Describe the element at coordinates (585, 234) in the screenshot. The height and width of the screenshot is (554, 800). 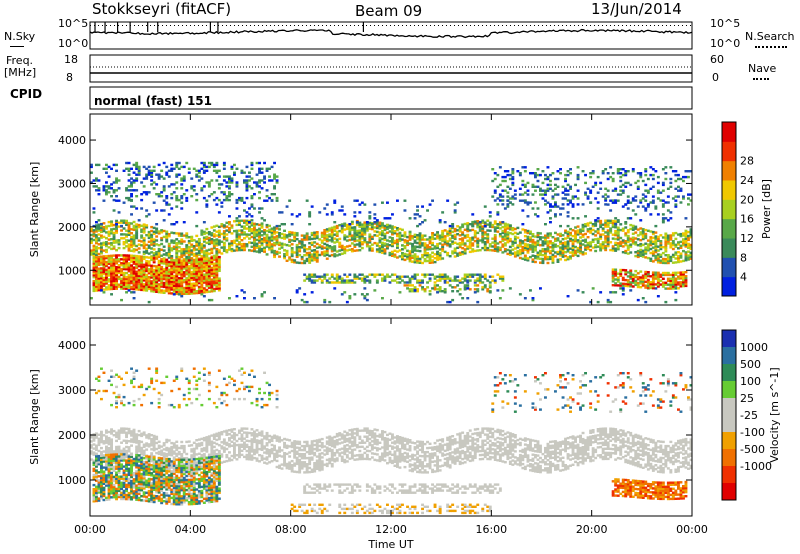
I see `power-cell-1910` at that location.